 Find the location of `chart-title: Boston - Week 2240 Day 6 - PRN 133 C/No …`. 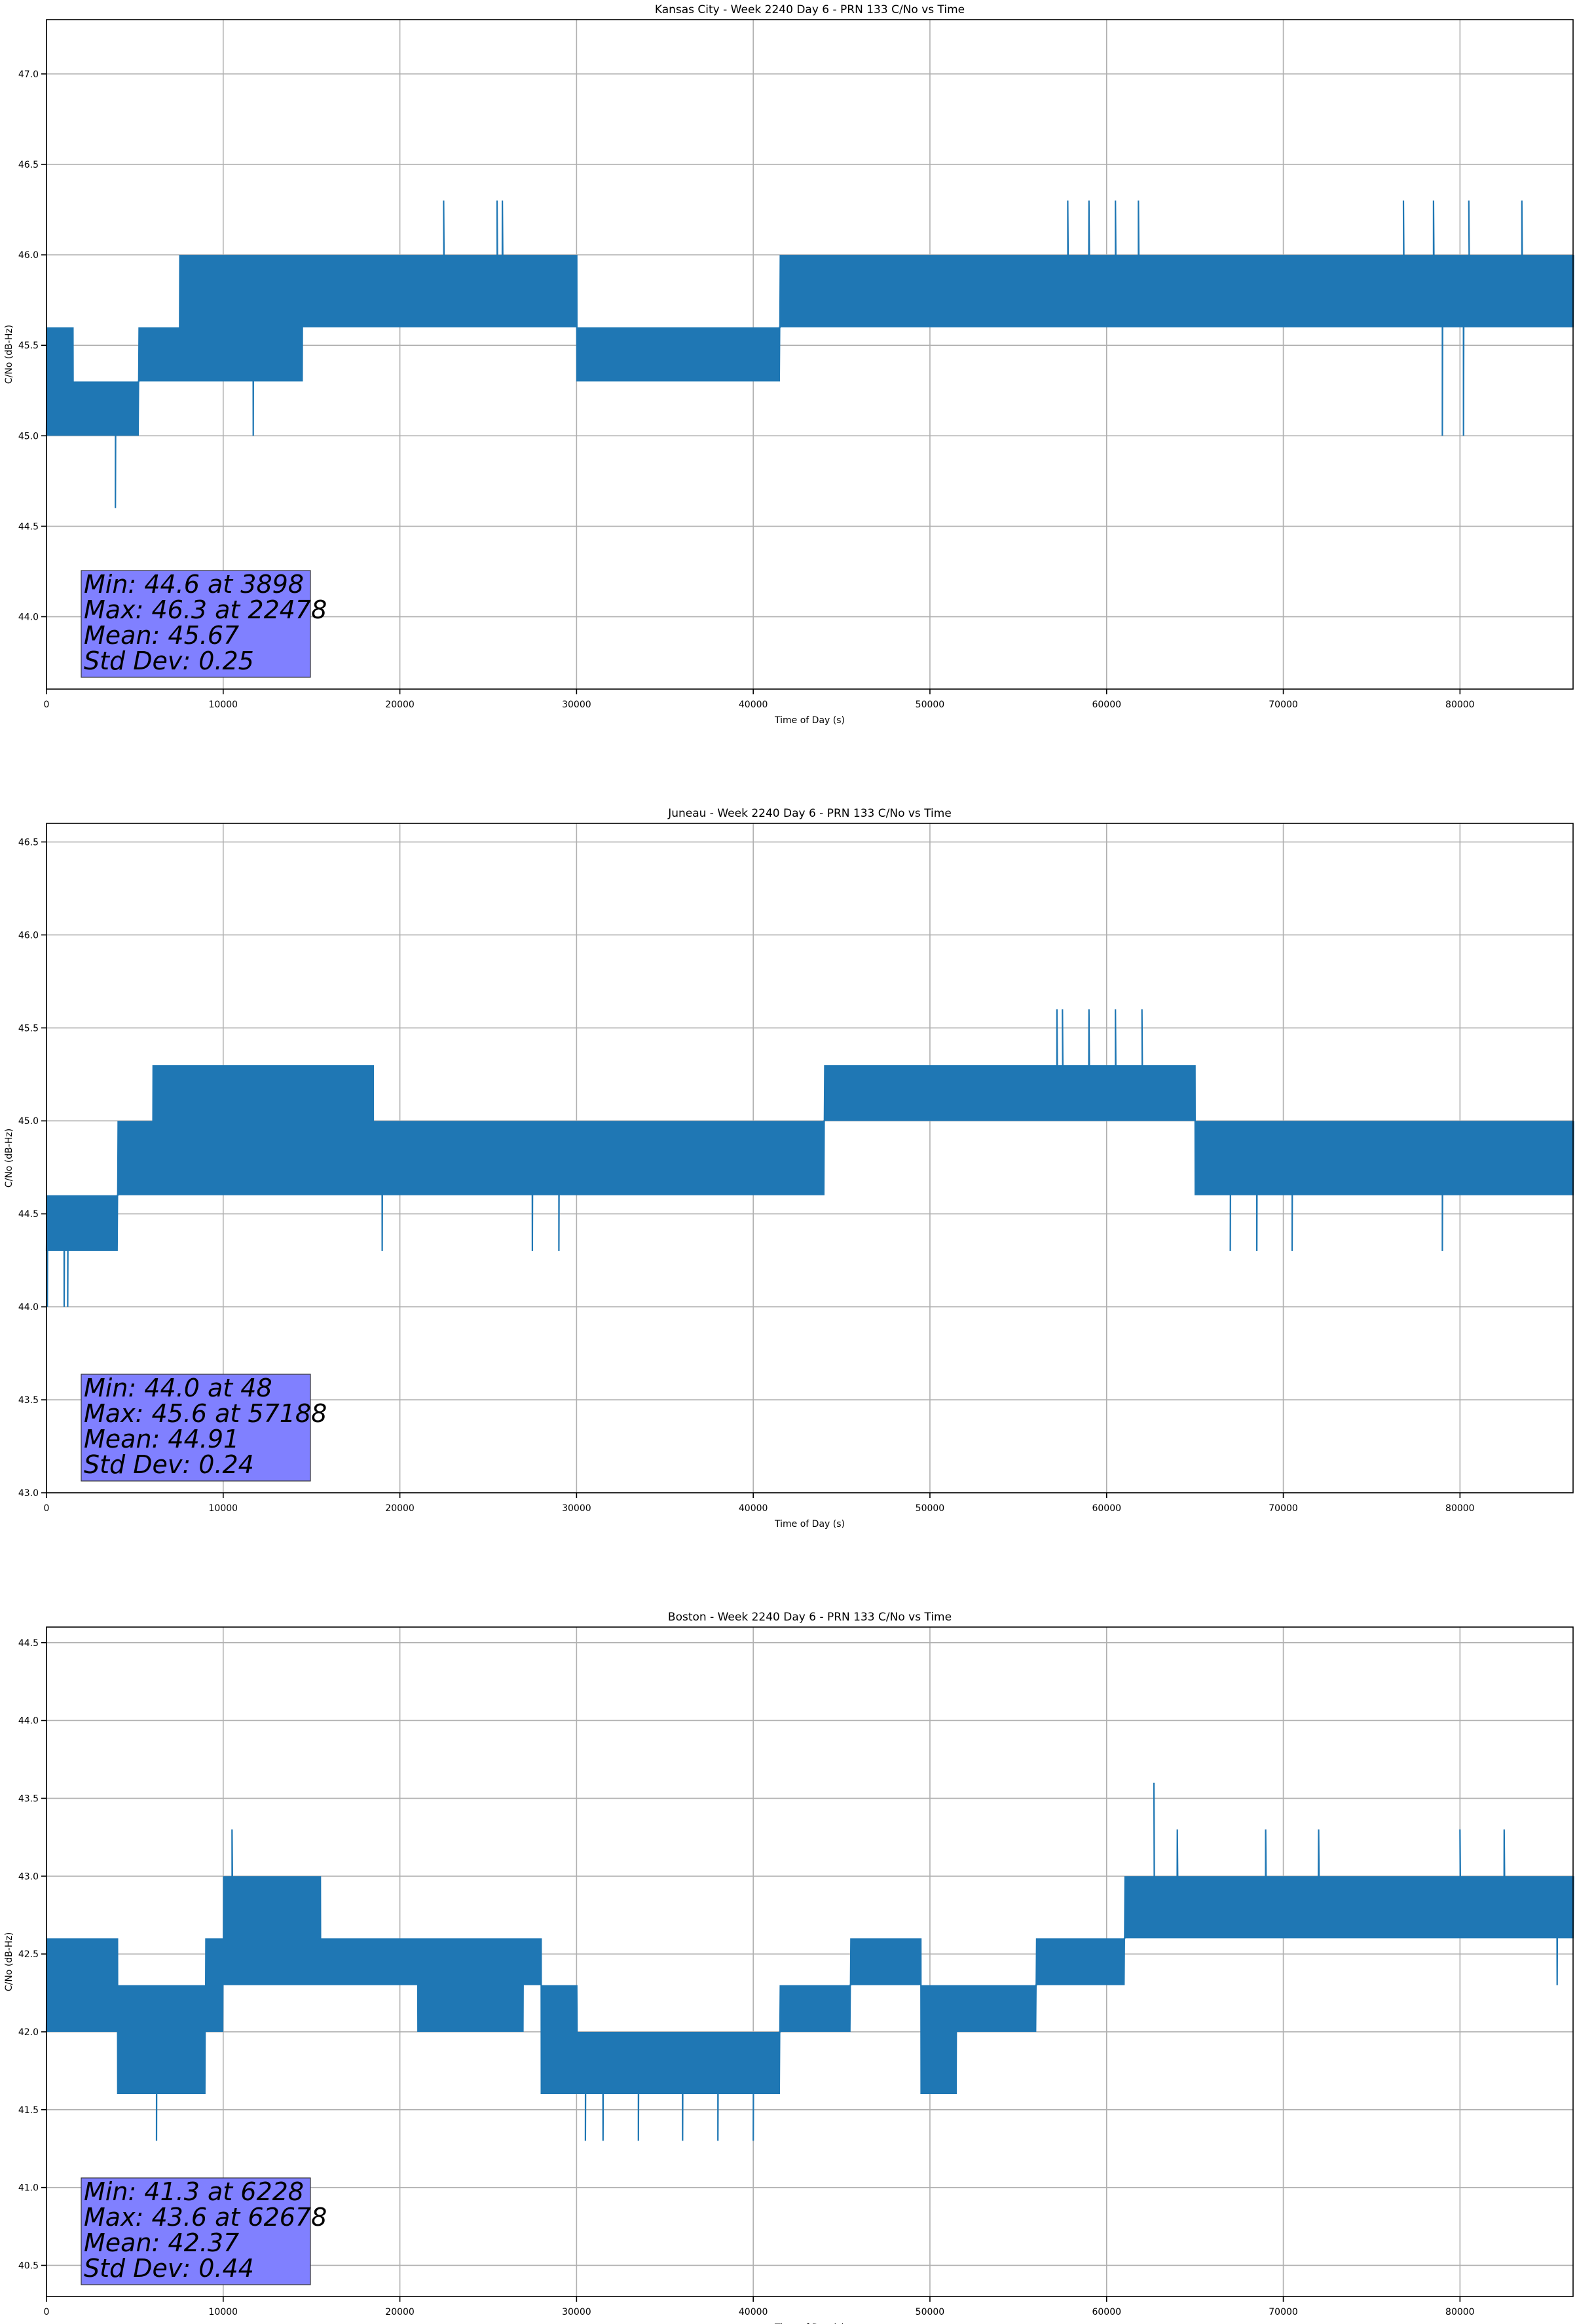

chart-title: Boston - Week 2240 Day 6 - PRN 133 C/No … is located at coordinates (810, 1617).